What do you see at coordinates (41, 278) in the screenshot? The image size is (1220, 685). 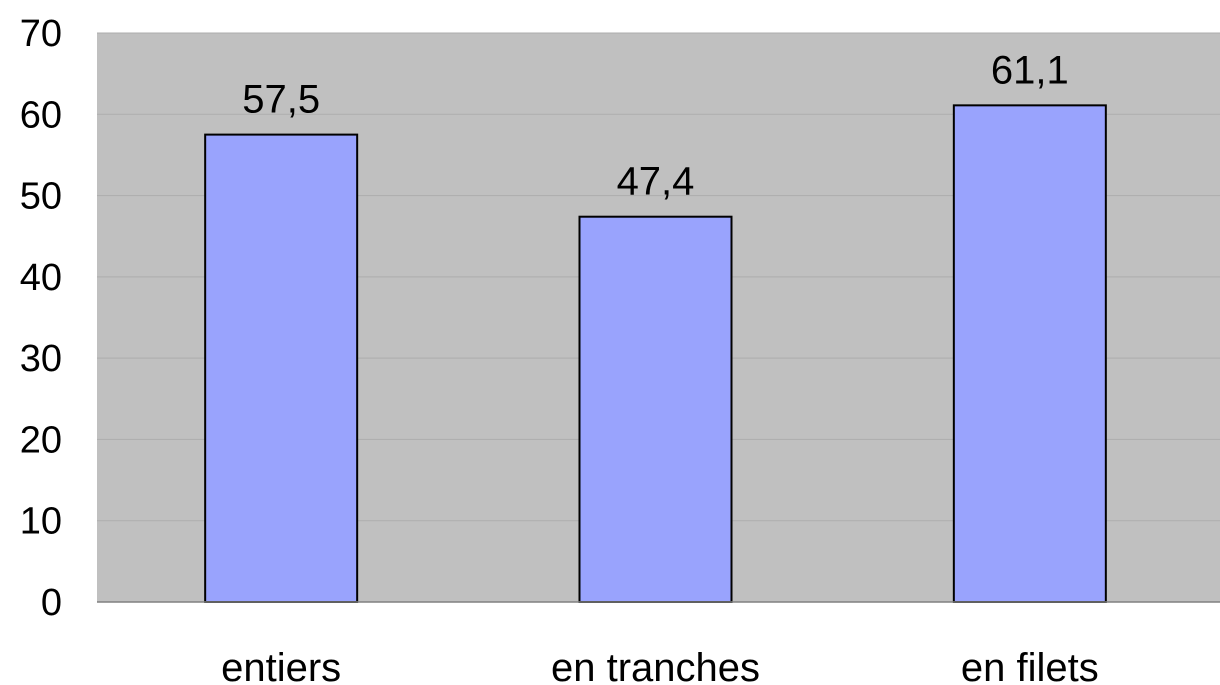 I see `y-tick-label: 40` at bounding box center [41, 278].